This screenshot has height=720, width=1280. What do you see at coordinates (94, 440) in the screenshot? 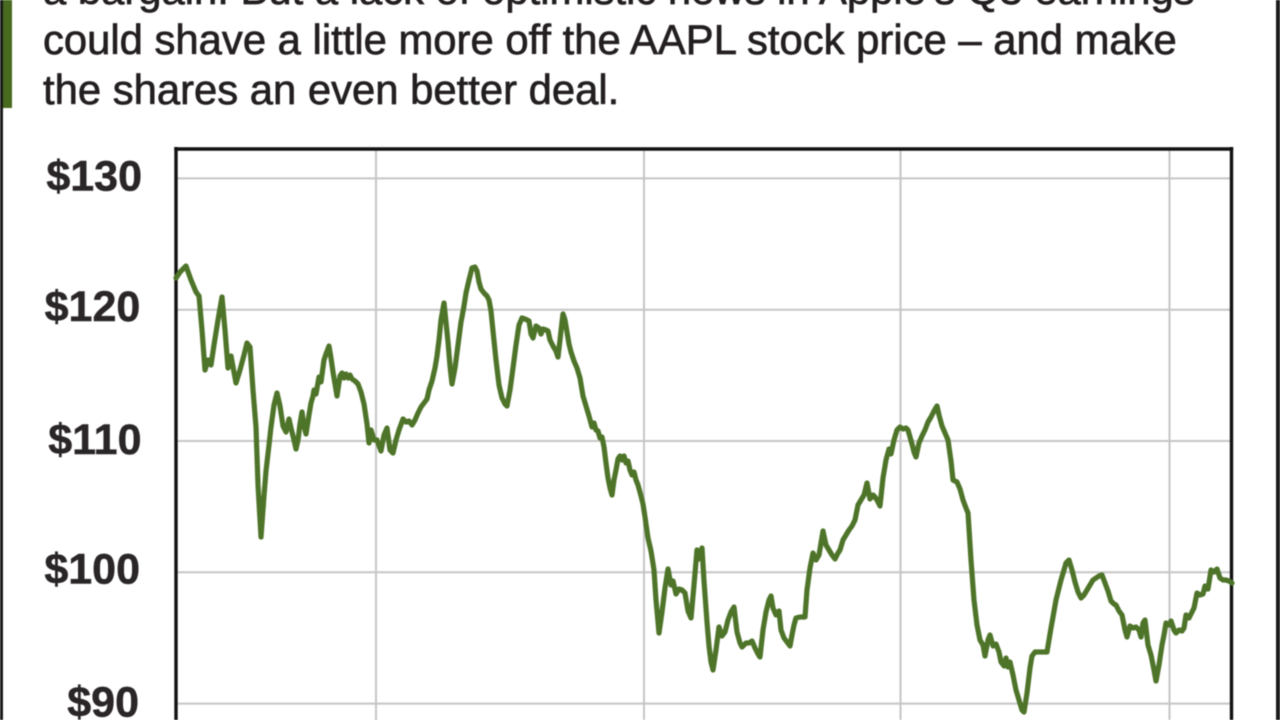
I see `svg-text: $110` at bounding box center [94, 440].